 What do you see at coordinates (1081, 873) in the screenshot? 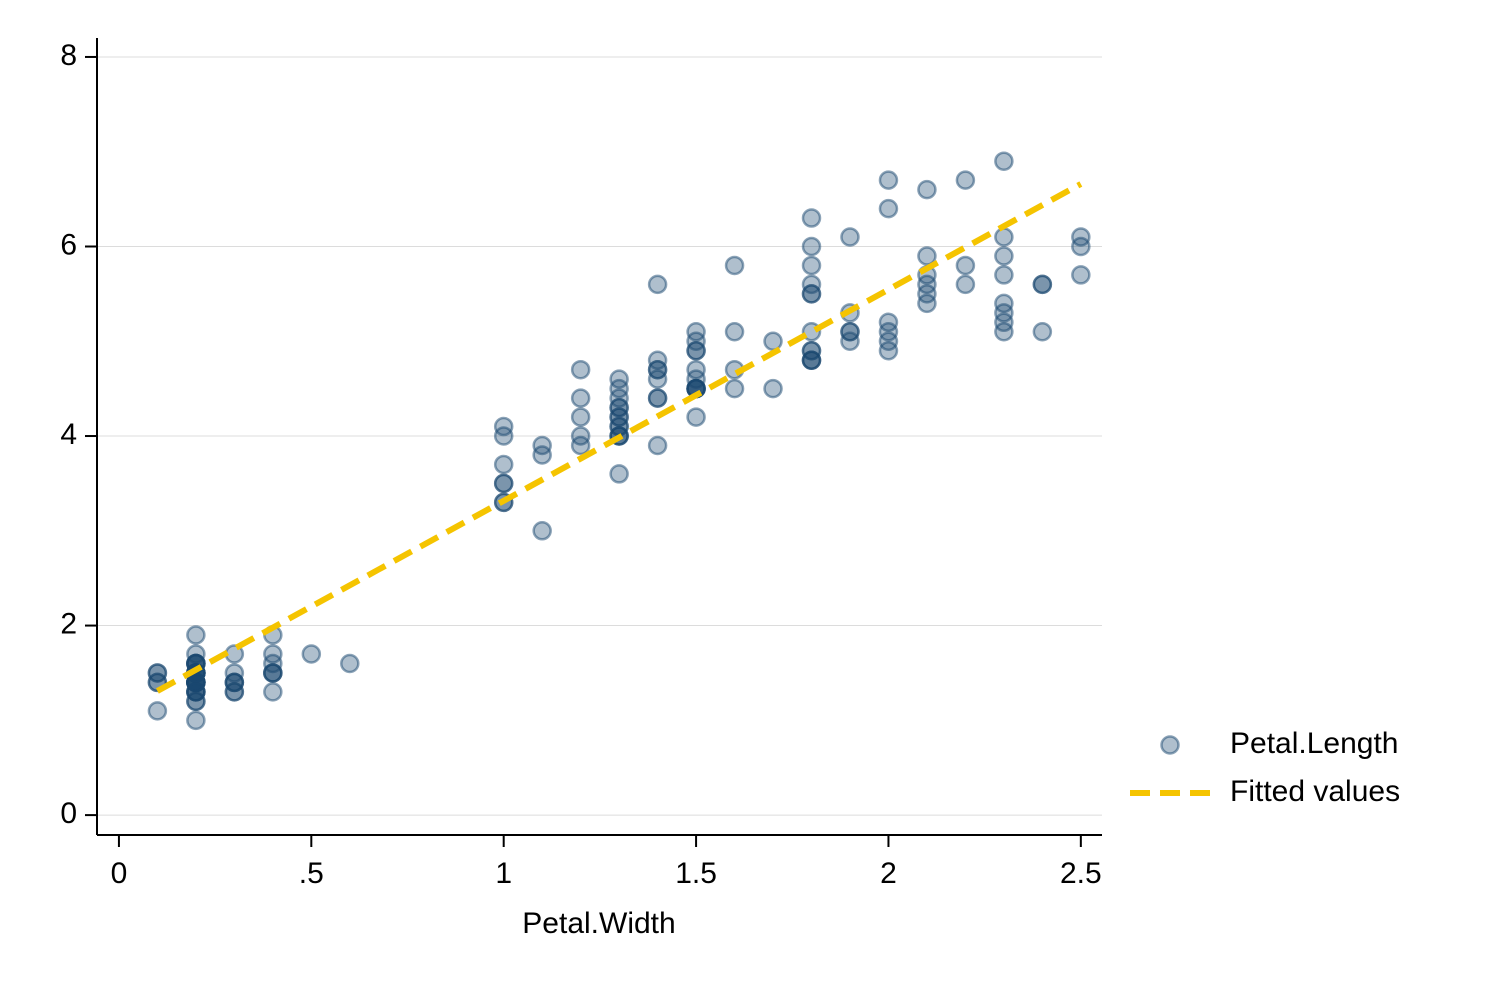
I see `x-tick-label: 2.5` at bounding box center [1081, 873].